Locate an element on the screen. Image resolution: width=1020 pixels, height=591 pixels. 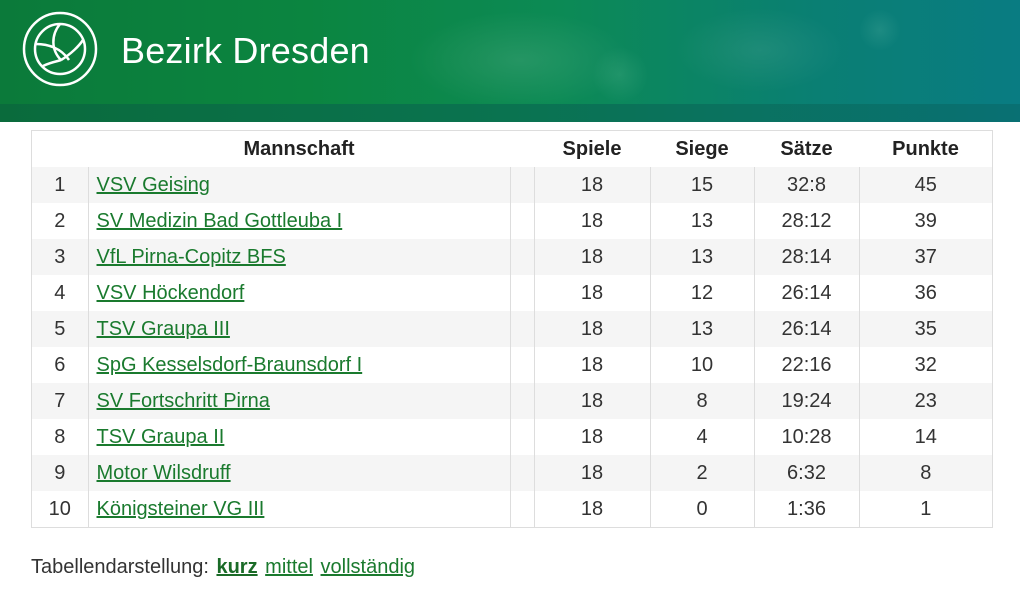
volleyball-icon is located at coordinates (60, 49).